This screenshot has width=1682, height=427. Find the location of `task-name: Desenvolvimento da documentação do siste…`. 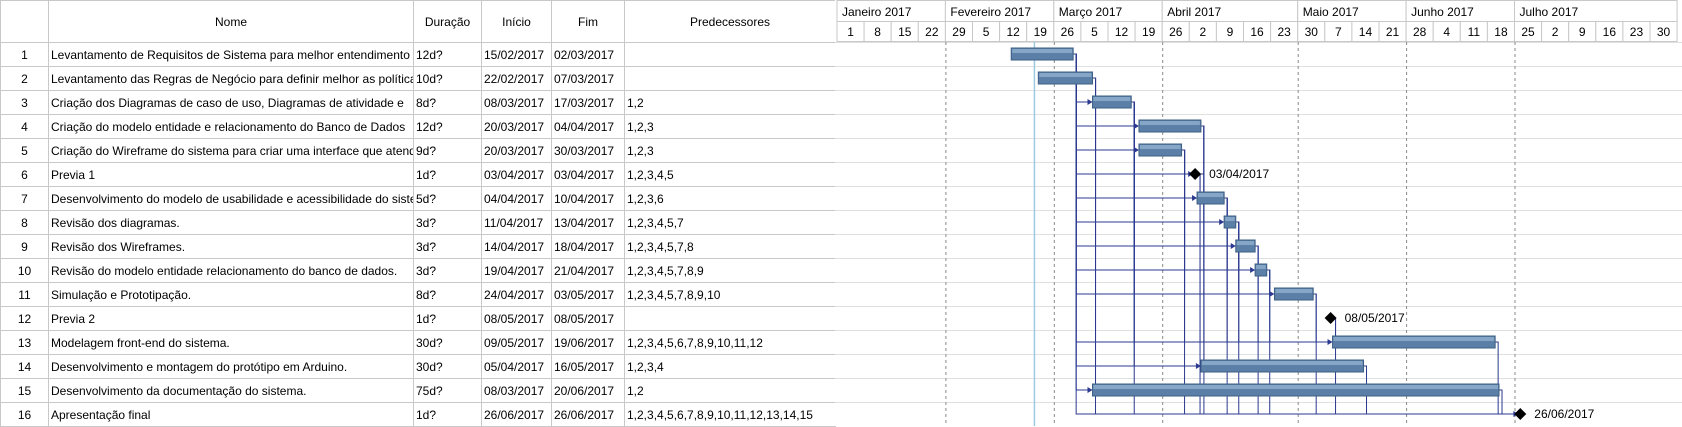

task-name: Desenvolvimento da documentação do siste… is located at coordinates (231, 390).